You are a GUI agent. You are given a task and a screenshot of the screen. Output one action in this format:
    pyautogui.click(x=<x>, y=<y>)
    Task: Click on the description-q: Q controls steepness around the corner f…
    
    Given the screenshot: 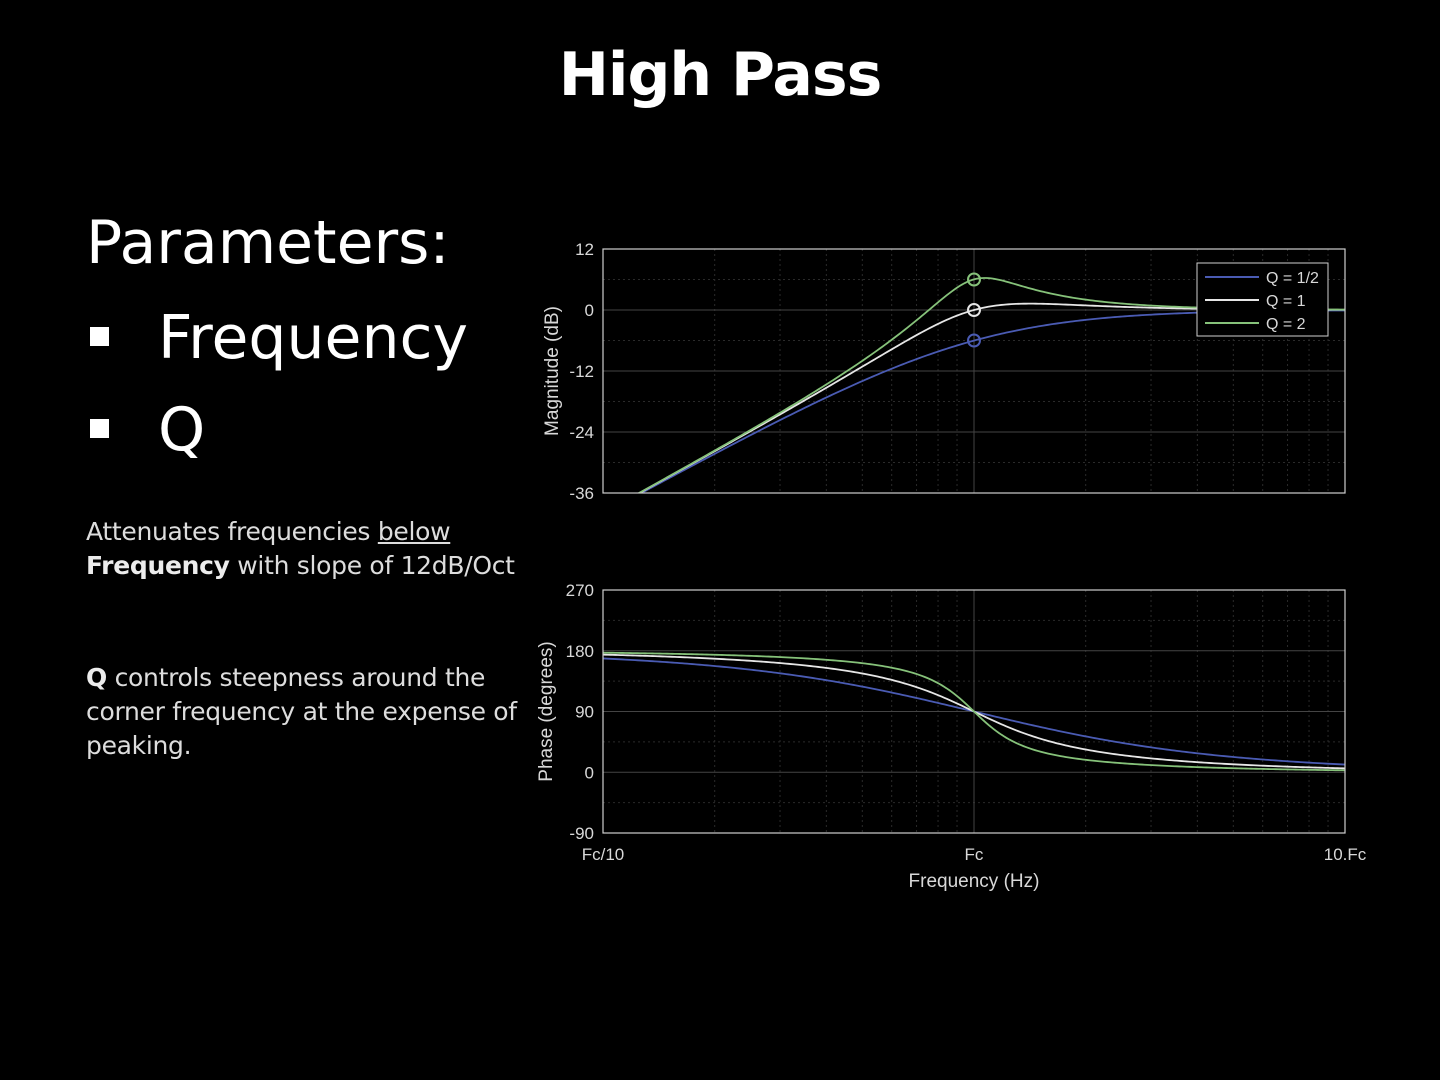 What is the action you would take?
    pyautogui.click(x=306, y=712)
    